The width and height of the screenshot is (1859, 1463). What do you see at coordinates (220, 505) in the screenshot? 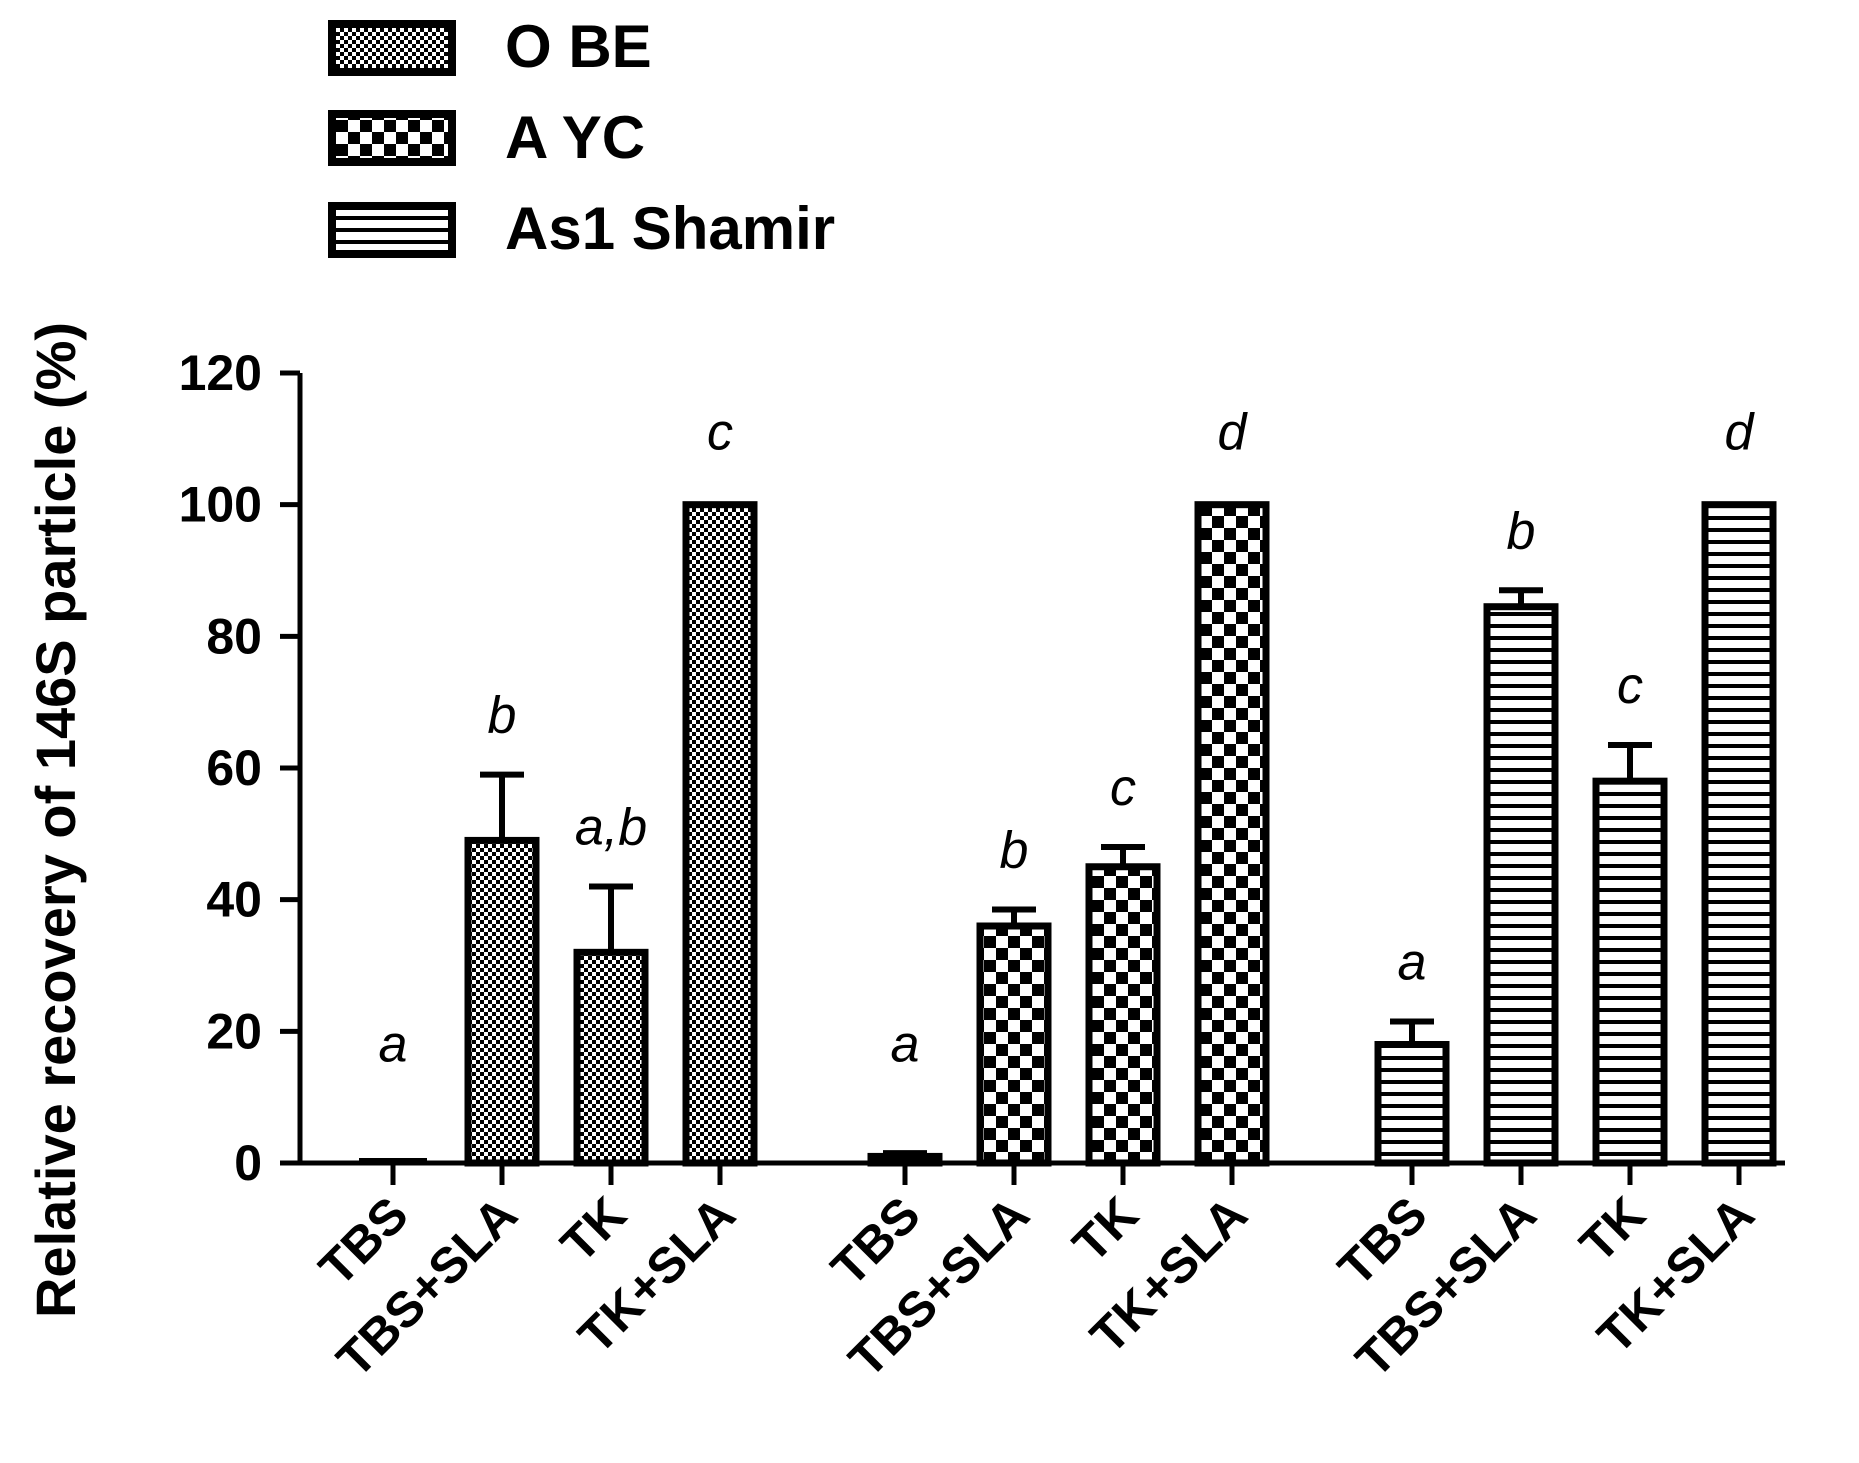
I see `y-tick-label: 100` at bounding box center [220, 505].